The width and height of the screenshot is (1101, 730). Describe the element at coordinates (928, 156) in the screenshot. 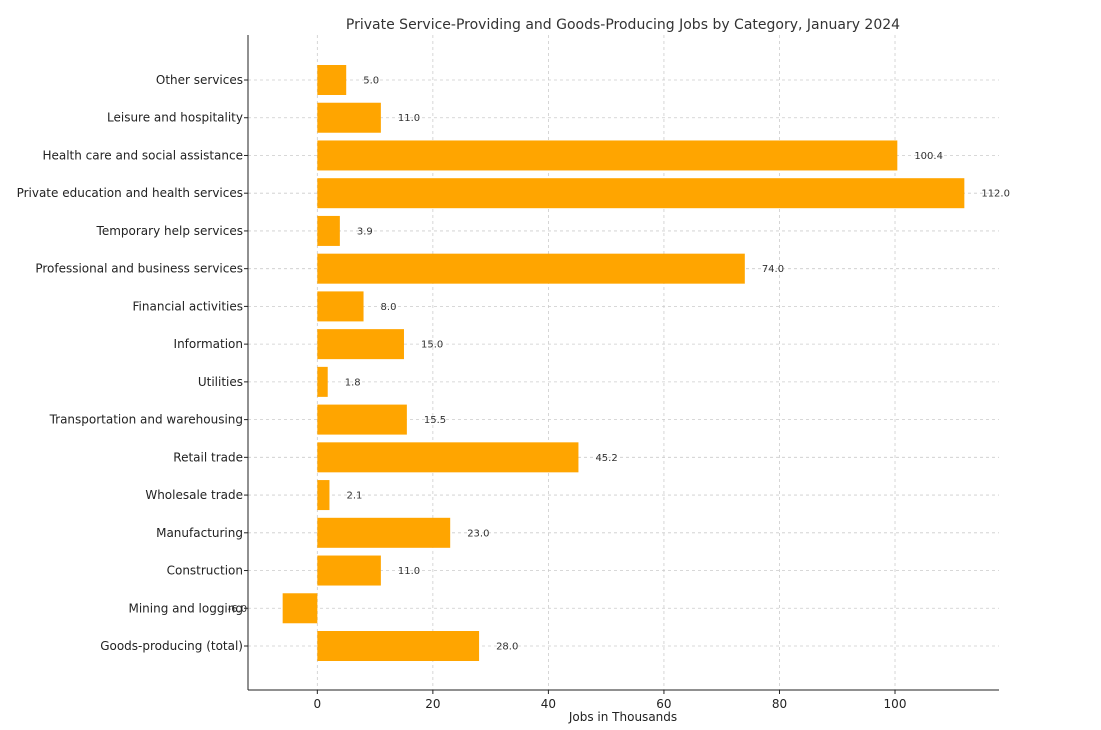

I see `data-label: 100.4` at that location.